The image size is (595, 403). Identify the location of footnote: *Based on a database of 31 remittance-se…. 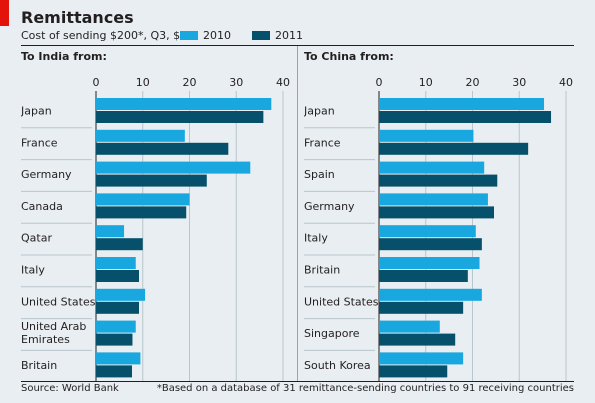
(365, 388).